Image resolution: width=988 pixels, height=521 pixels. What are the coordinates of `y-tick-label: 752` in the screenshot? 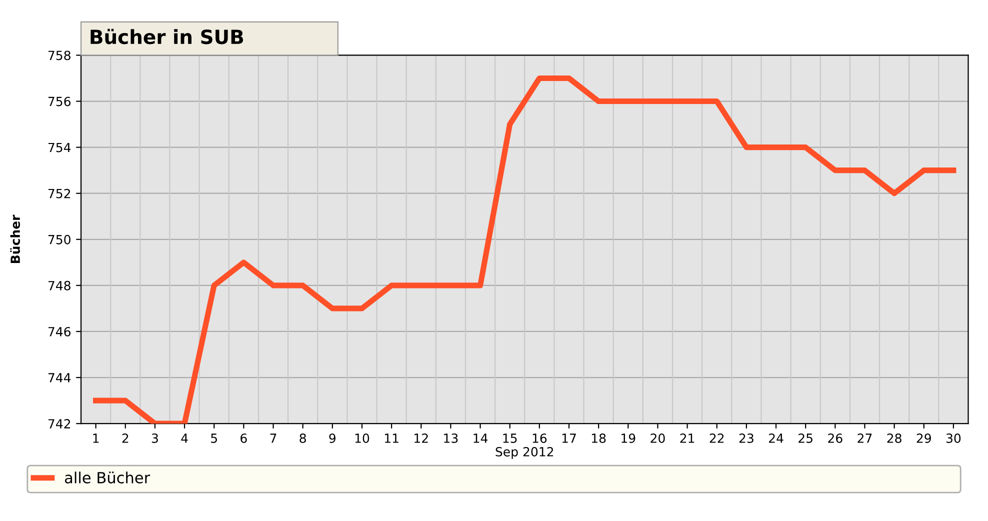 It's located at (59, 193).